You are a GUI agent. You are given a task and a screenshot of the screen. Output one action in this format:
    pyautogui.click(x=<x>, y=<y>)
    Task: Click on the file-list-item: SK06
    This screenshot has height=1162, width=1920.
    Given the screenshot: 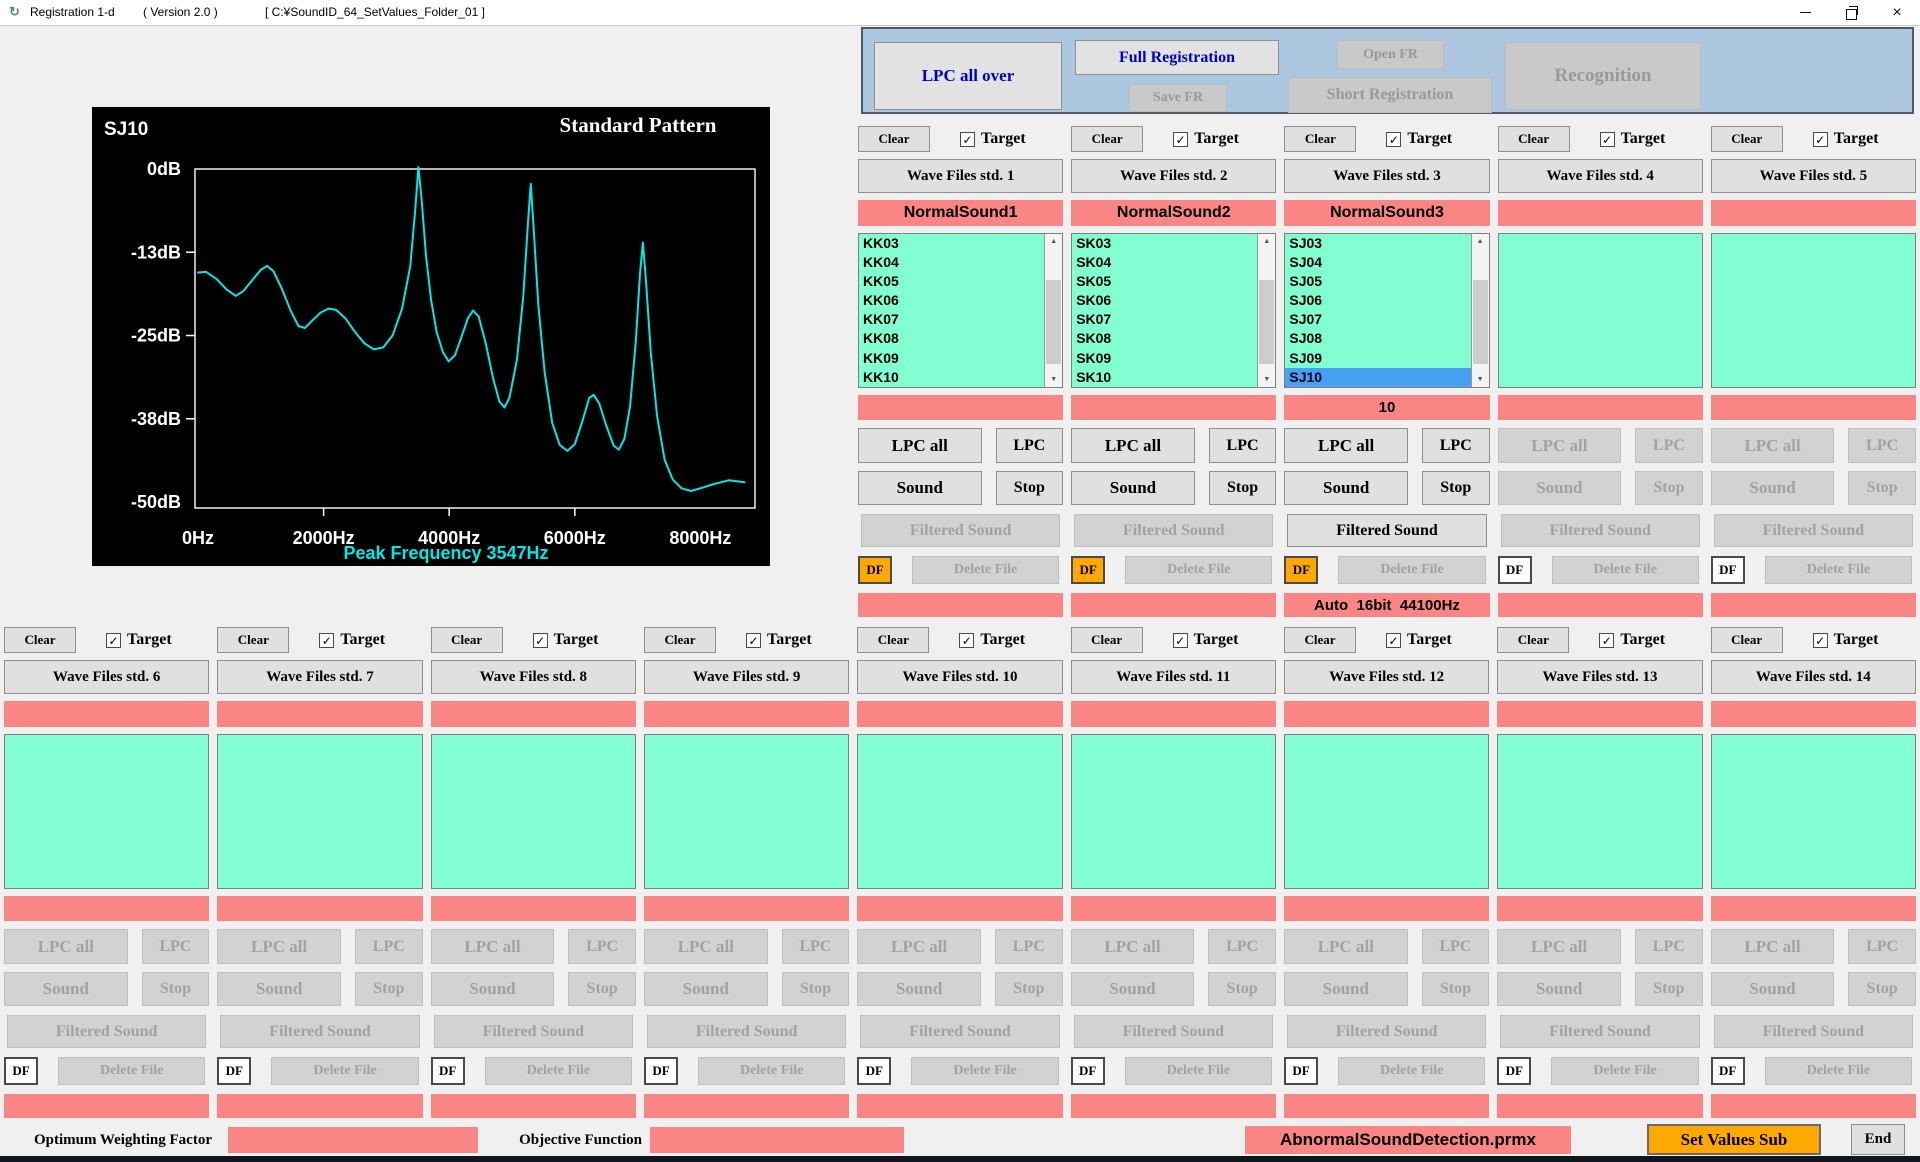 What is the action you would take?
    pyautogui.click(x=1094, y=300)
    